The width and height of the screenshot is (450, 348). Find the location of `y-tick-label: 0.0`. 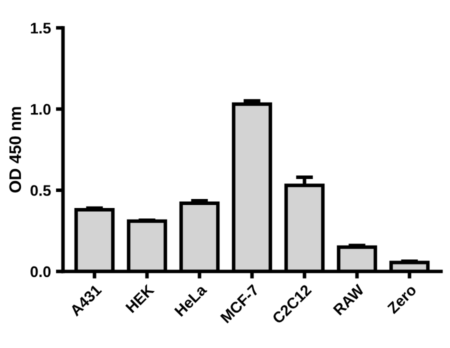

y-tick-label: 0.0 is located at coordinates (40, 272).